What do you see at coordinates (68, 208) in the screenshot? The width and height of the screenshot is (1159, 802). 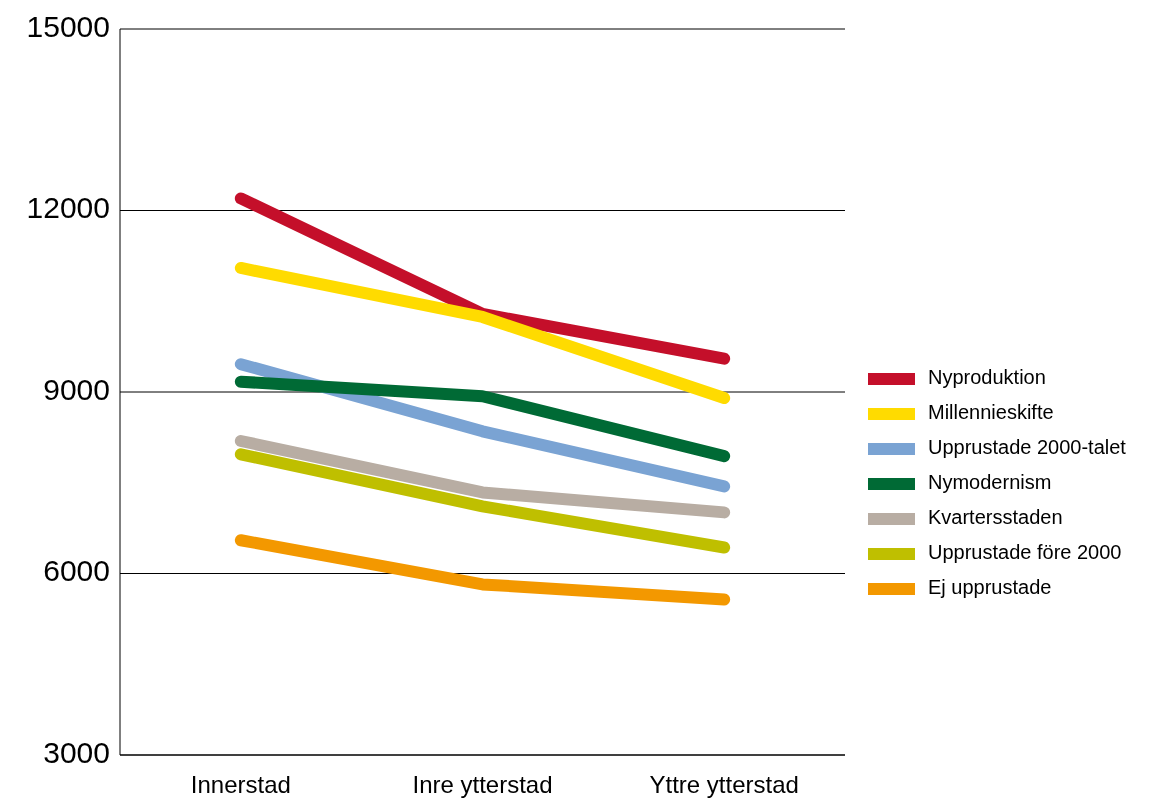 I see `y-tick-label: 12000` at bounding box center [68, 208].